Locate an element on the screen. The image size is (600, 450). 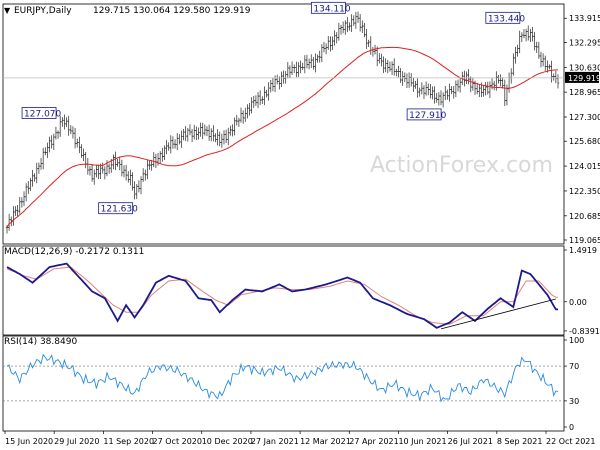
chart-title: EURJPY,Daily is located at coordinates (43, 11).